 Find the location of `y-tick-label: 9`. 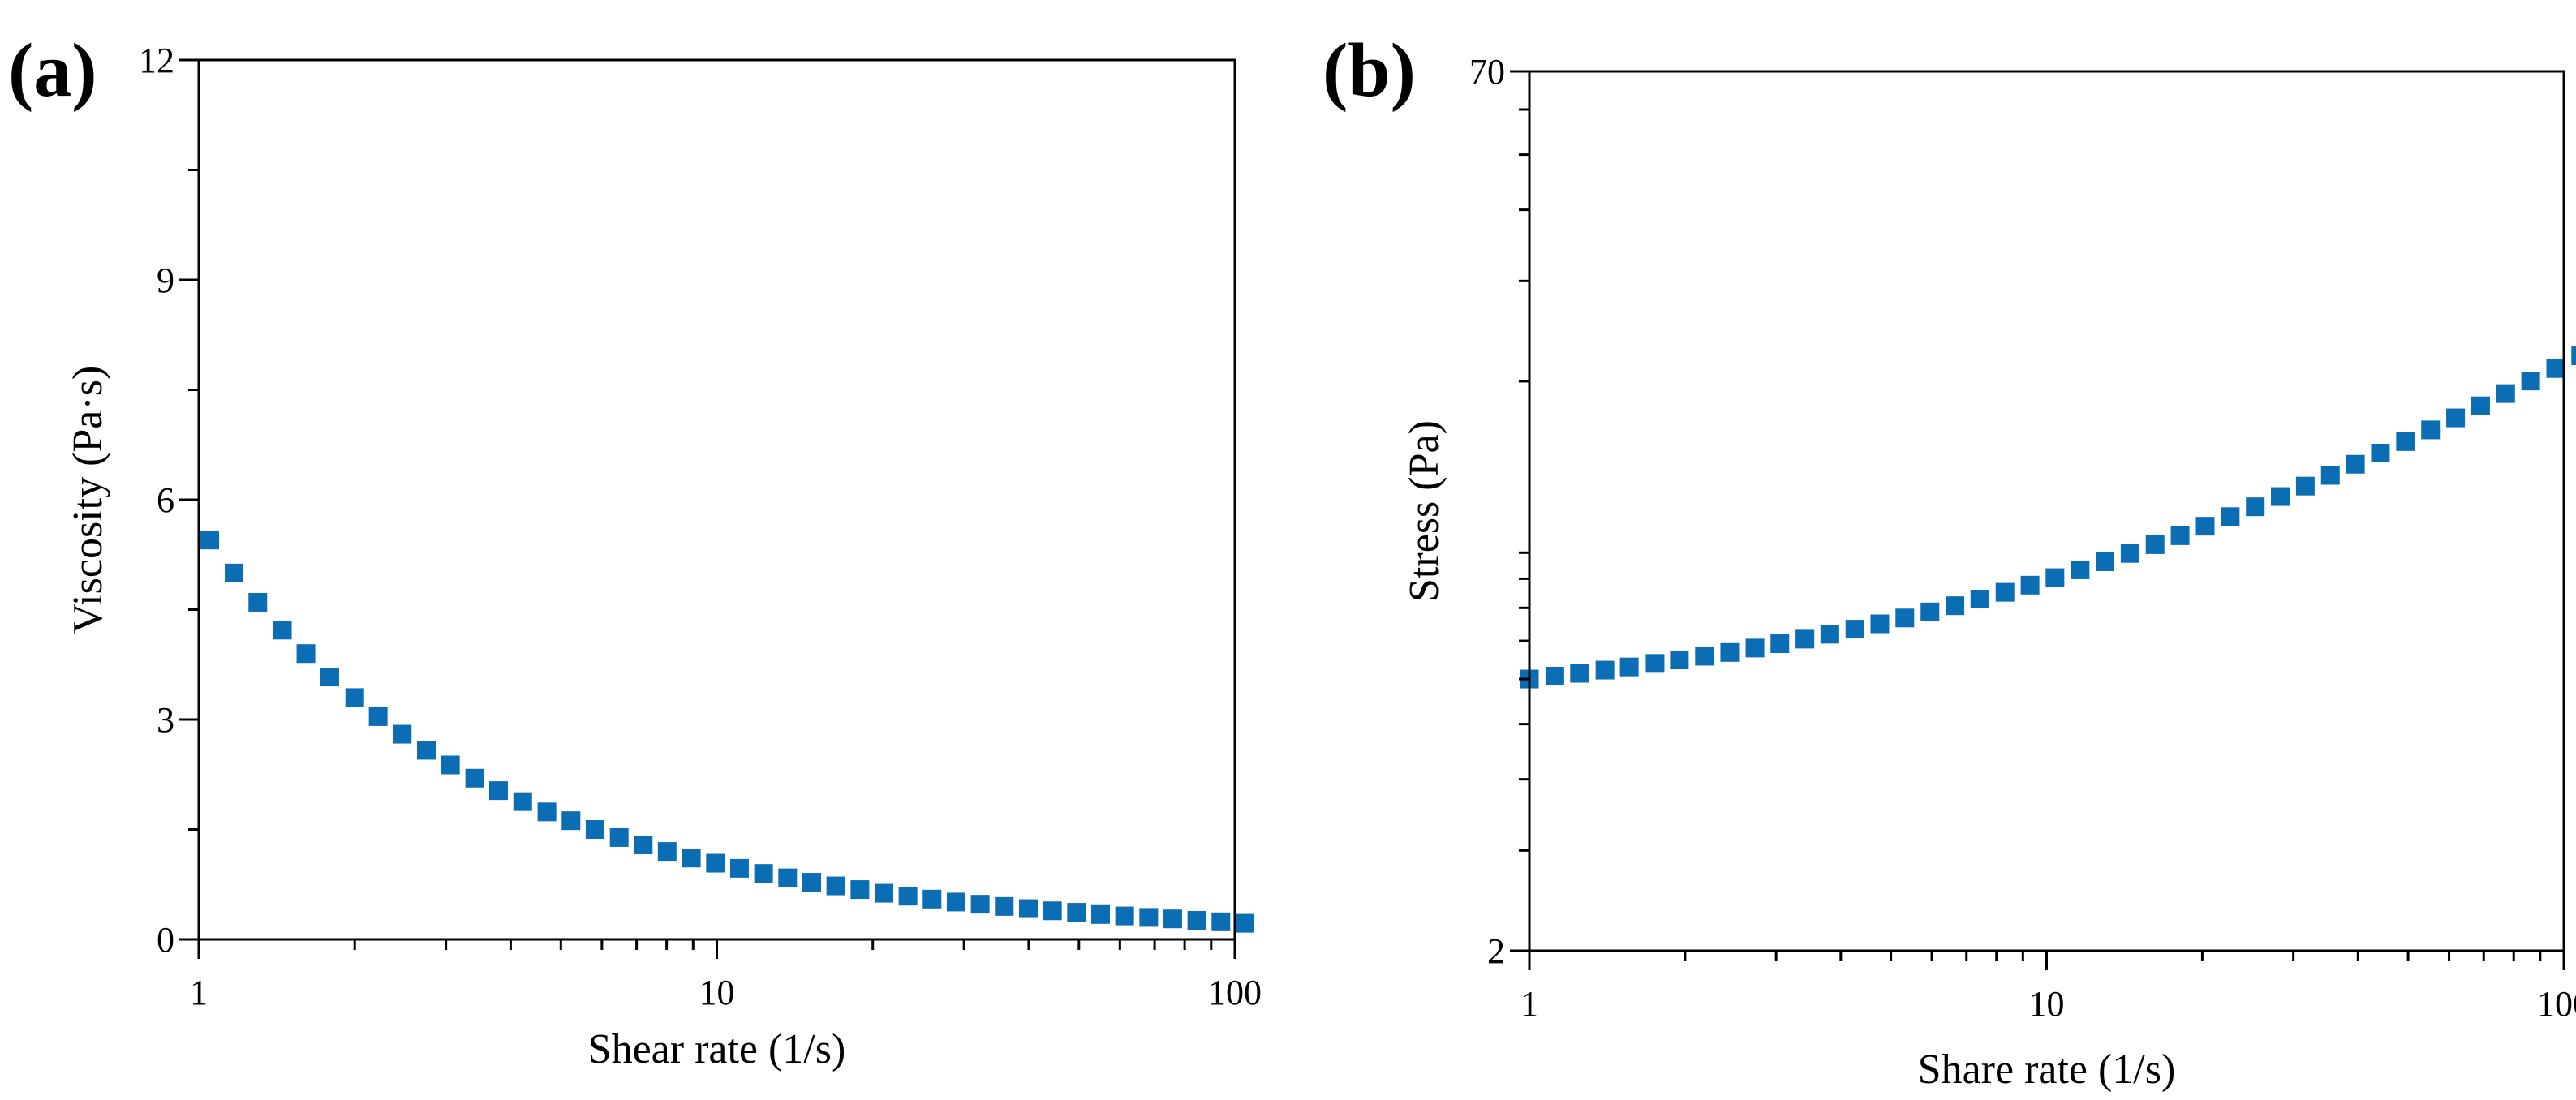

y-tick-label: 9 is located at coordinates (165, 280).